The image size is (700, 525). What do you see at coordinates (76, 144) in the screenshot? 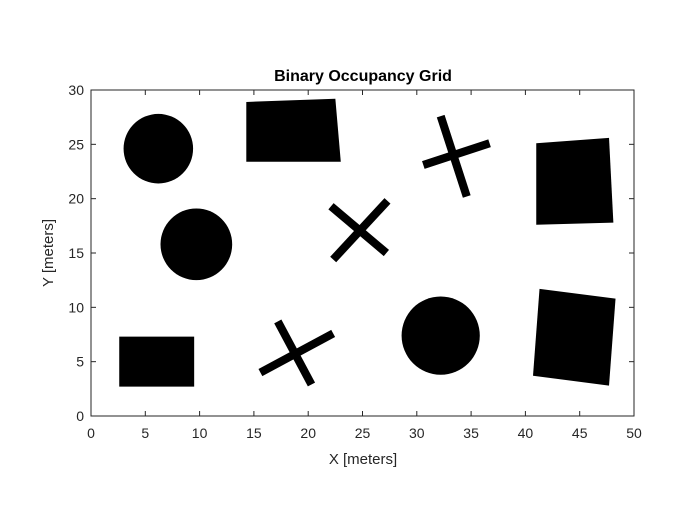
I see `y-tick-label: 25` at bounding box center [76, 144].